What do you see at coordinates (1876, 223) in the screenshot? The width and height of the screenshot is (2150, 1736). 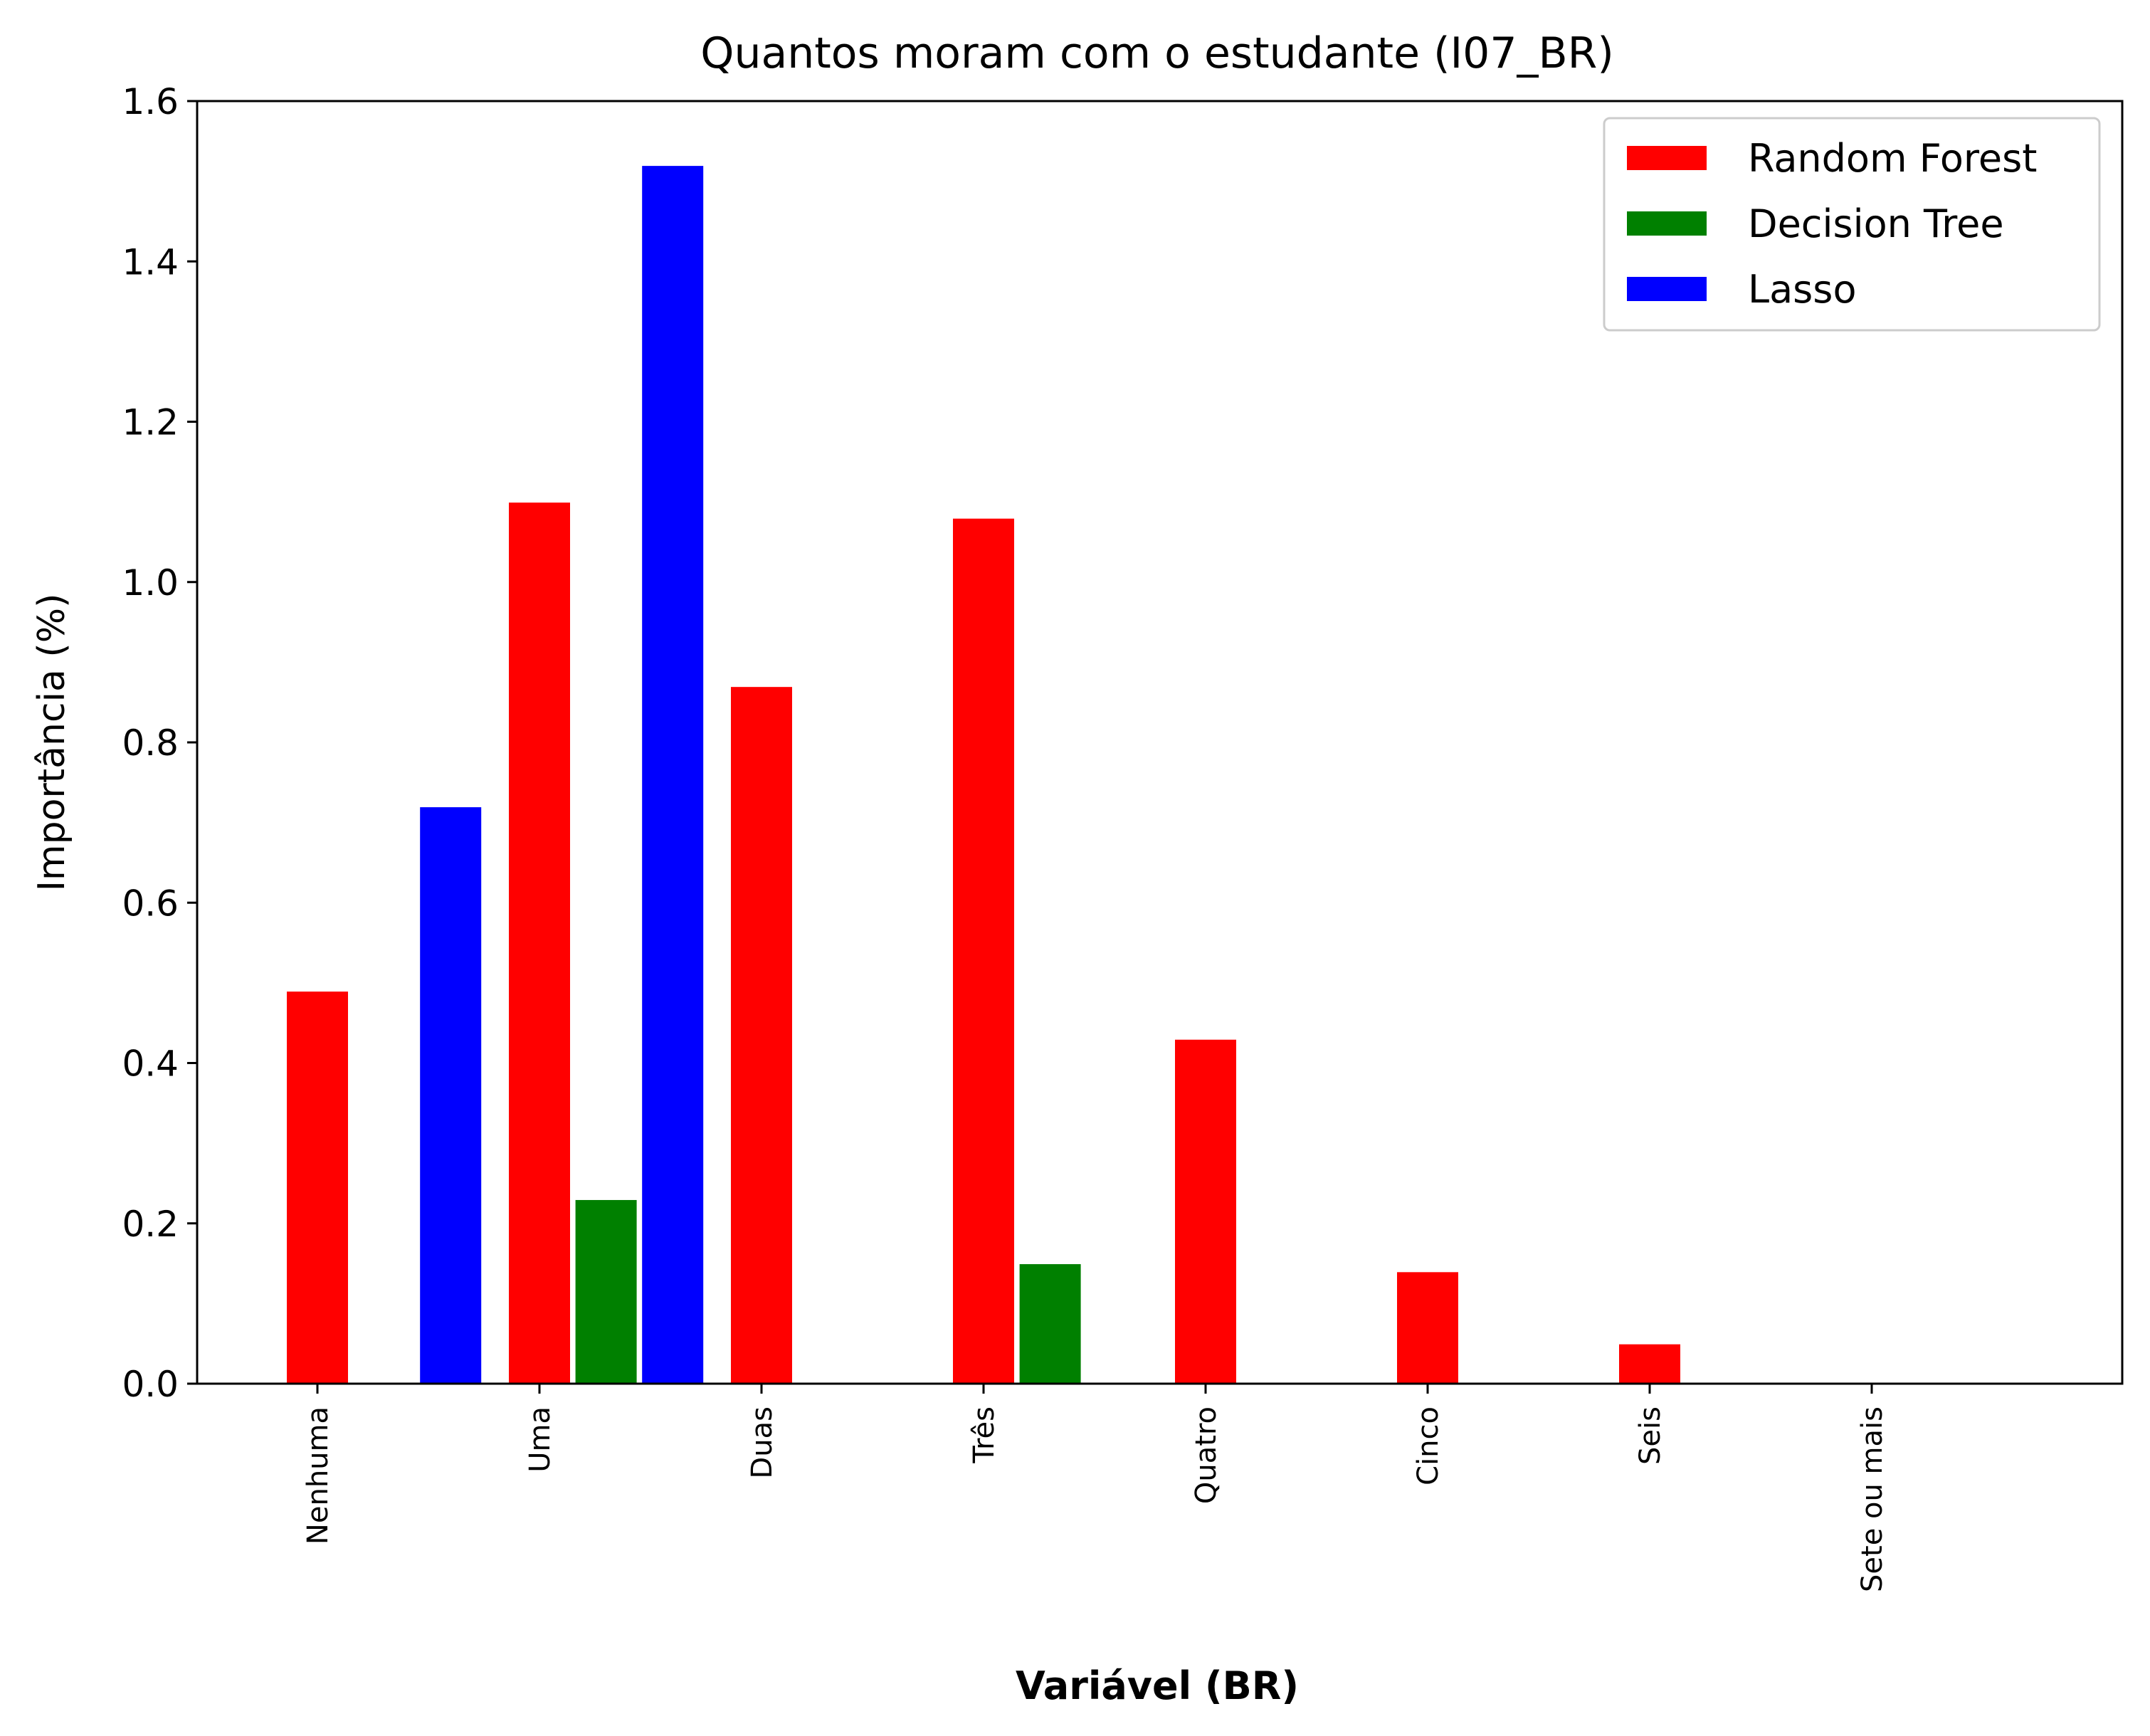 I see `legend-label: Decision Tree` at bounding box center [1876, 223].